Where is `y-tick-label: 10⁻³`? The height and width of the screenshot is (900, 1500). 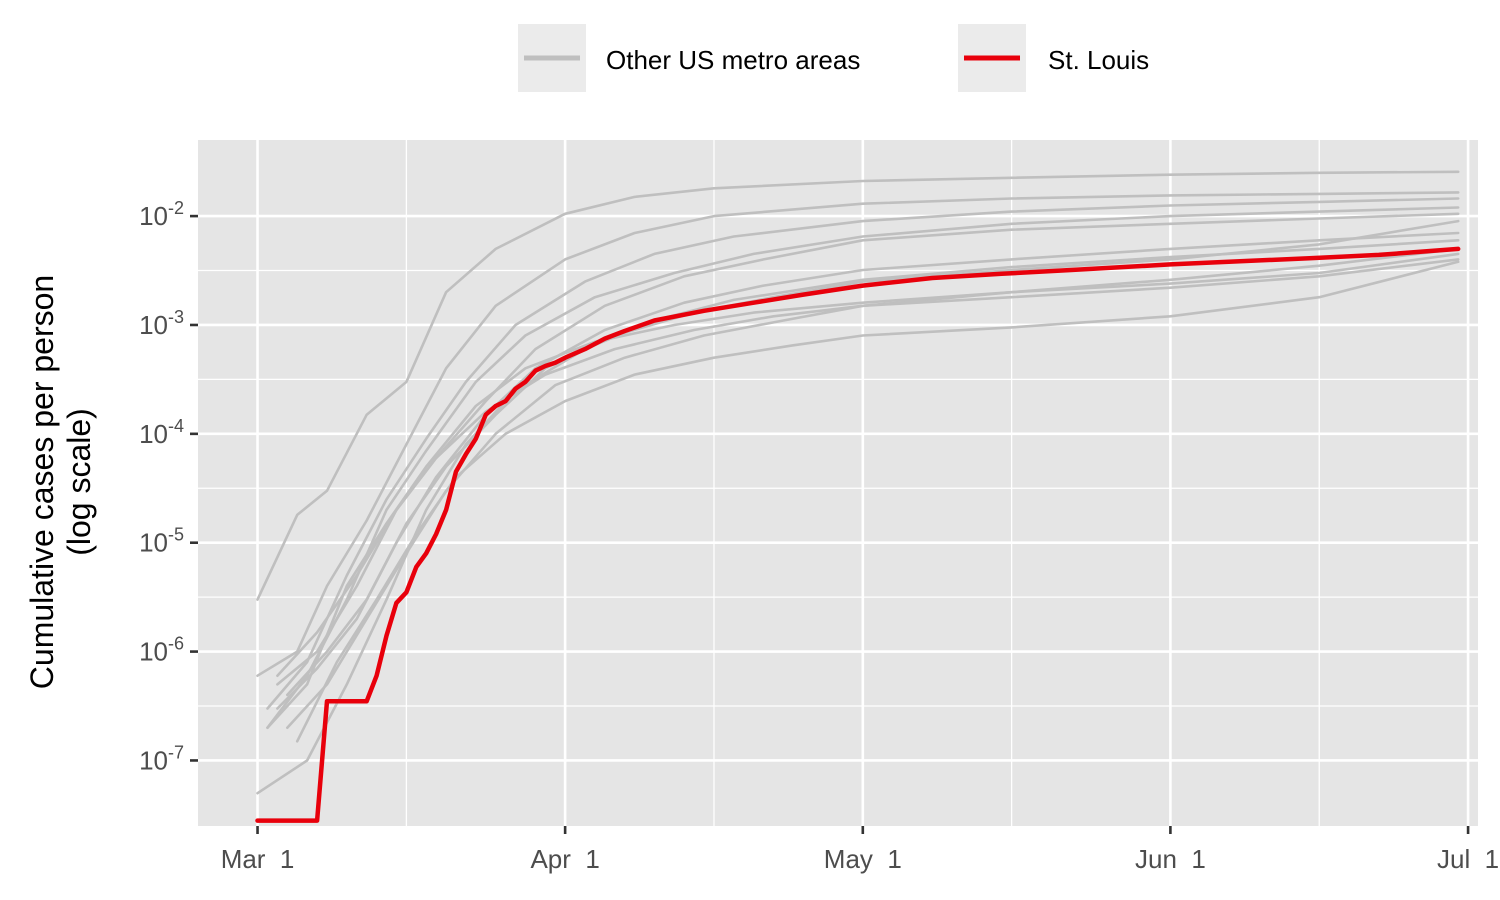 y-tick-label: 10⁻³ is located at coordinates (161, 323).